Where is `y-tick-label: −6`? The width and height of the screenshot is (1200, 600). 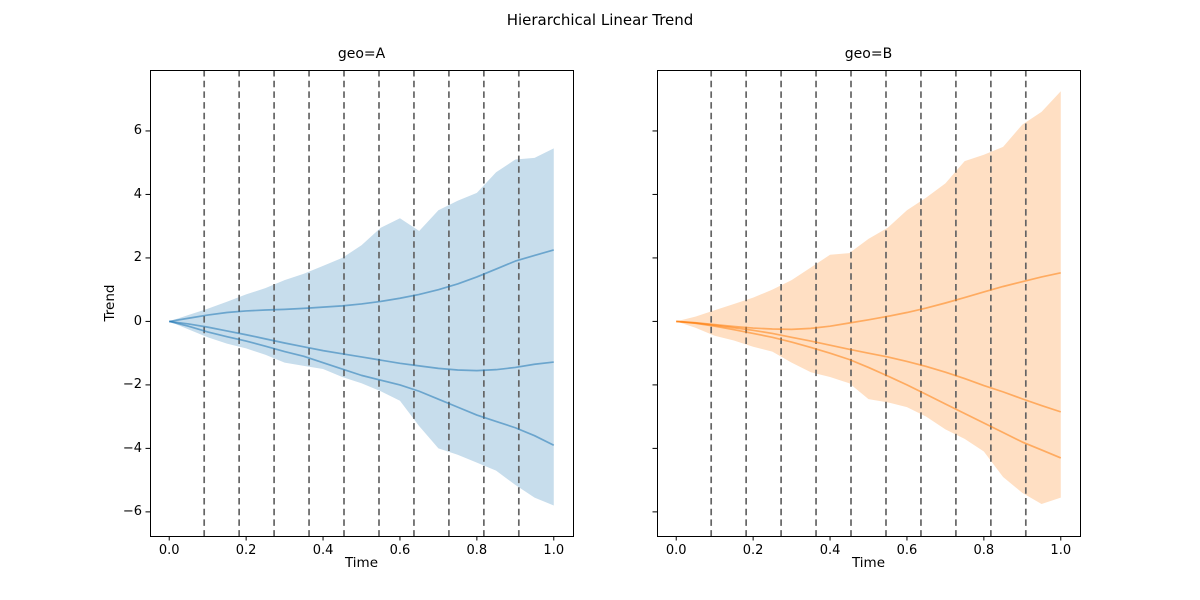 y-tick-label: −6 is located at coordinates (132, 512).